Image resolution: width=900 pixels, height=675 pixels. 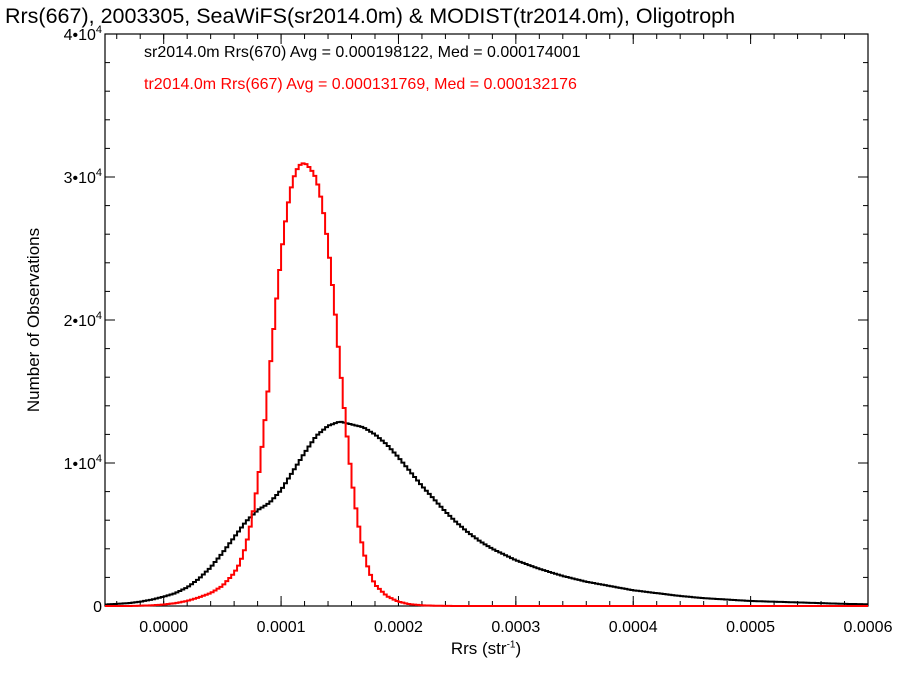 I want to click on x-axis-title-end: ), so click(x=518, y=648).